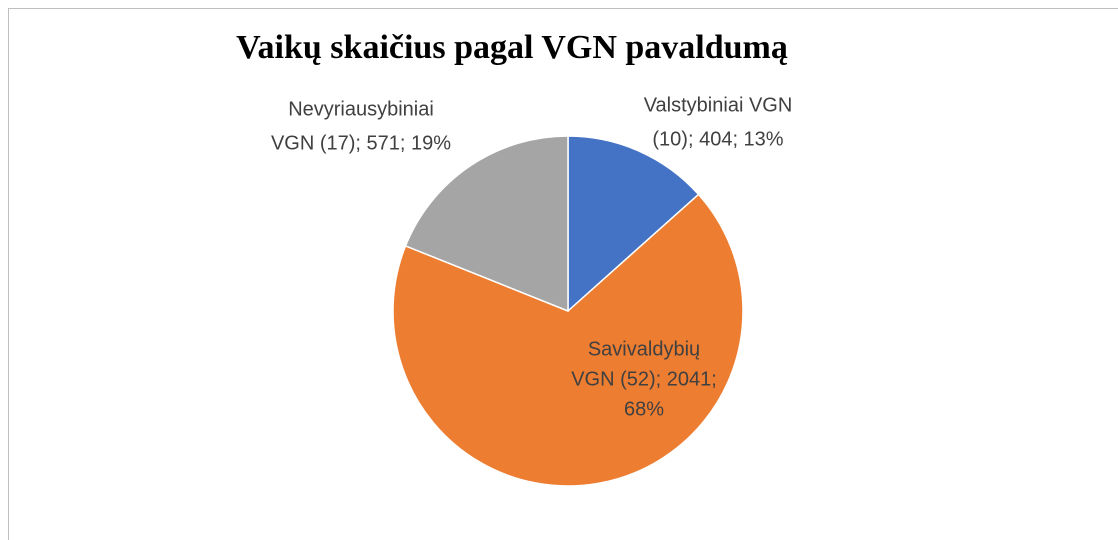  I want to click on data-label: Valstybiniai VGN, so click(718, 105).